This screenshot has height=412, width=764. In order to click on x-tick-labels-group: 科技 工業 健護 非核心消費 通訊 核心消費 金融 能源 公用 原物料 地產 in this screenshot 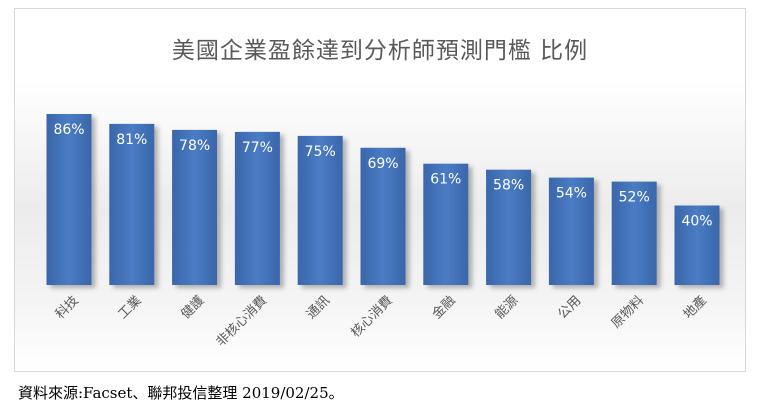, I will do `click(381, 321)`.